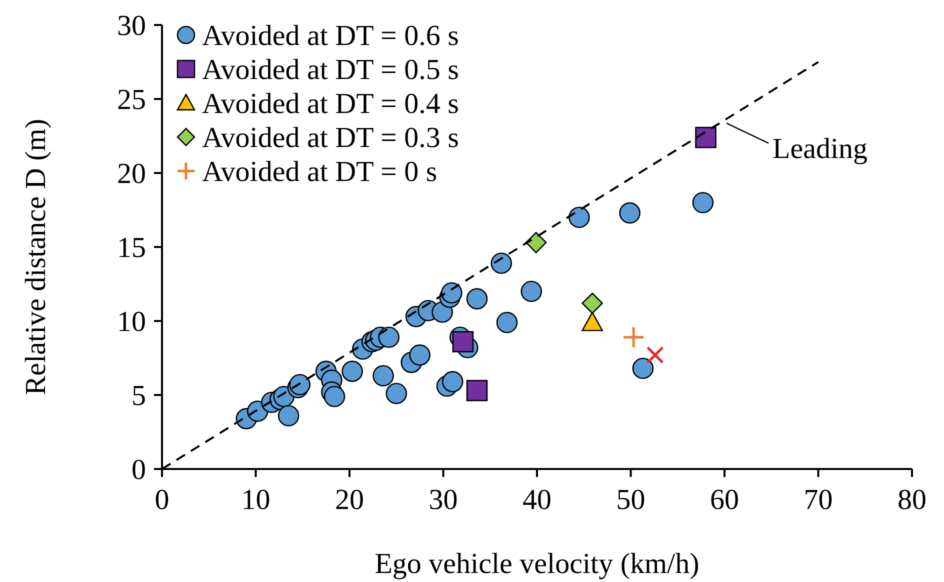 The image size is (944, 582). I want to click on x-tick-label: 20, so click(349, 500).